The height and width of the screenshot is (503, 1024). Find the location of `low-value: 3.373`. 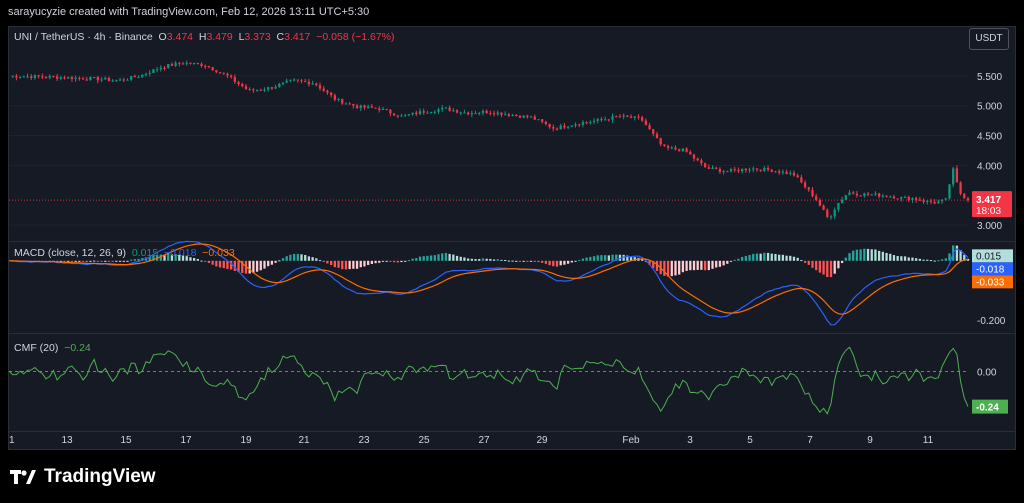

low-value: 3.373 is located at coordinates (257, 37).